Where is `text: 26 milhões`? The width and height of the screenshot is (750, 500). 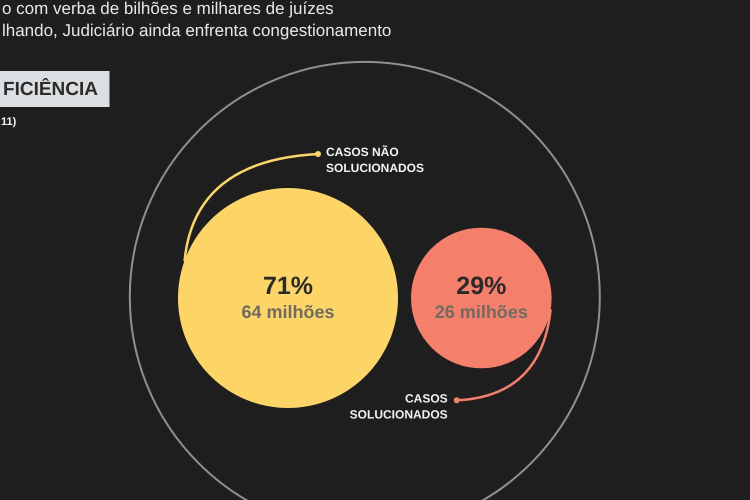
text: 26 milhões is located at coordinates (481, 312).